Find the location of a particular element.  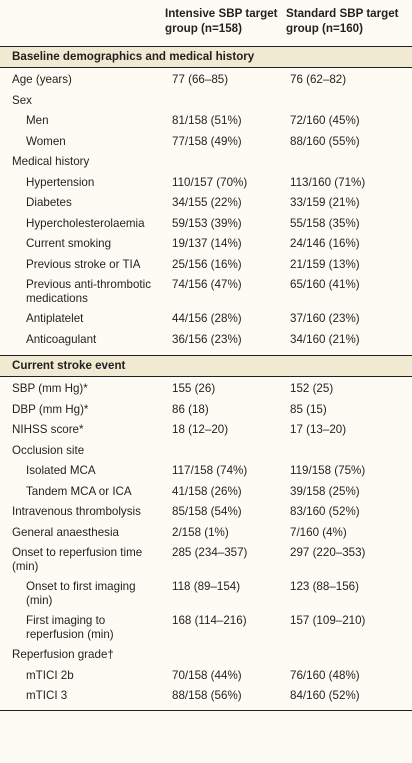

column-header-intensive-line1: Intensive SBP target is located at coordinates (221, 13).